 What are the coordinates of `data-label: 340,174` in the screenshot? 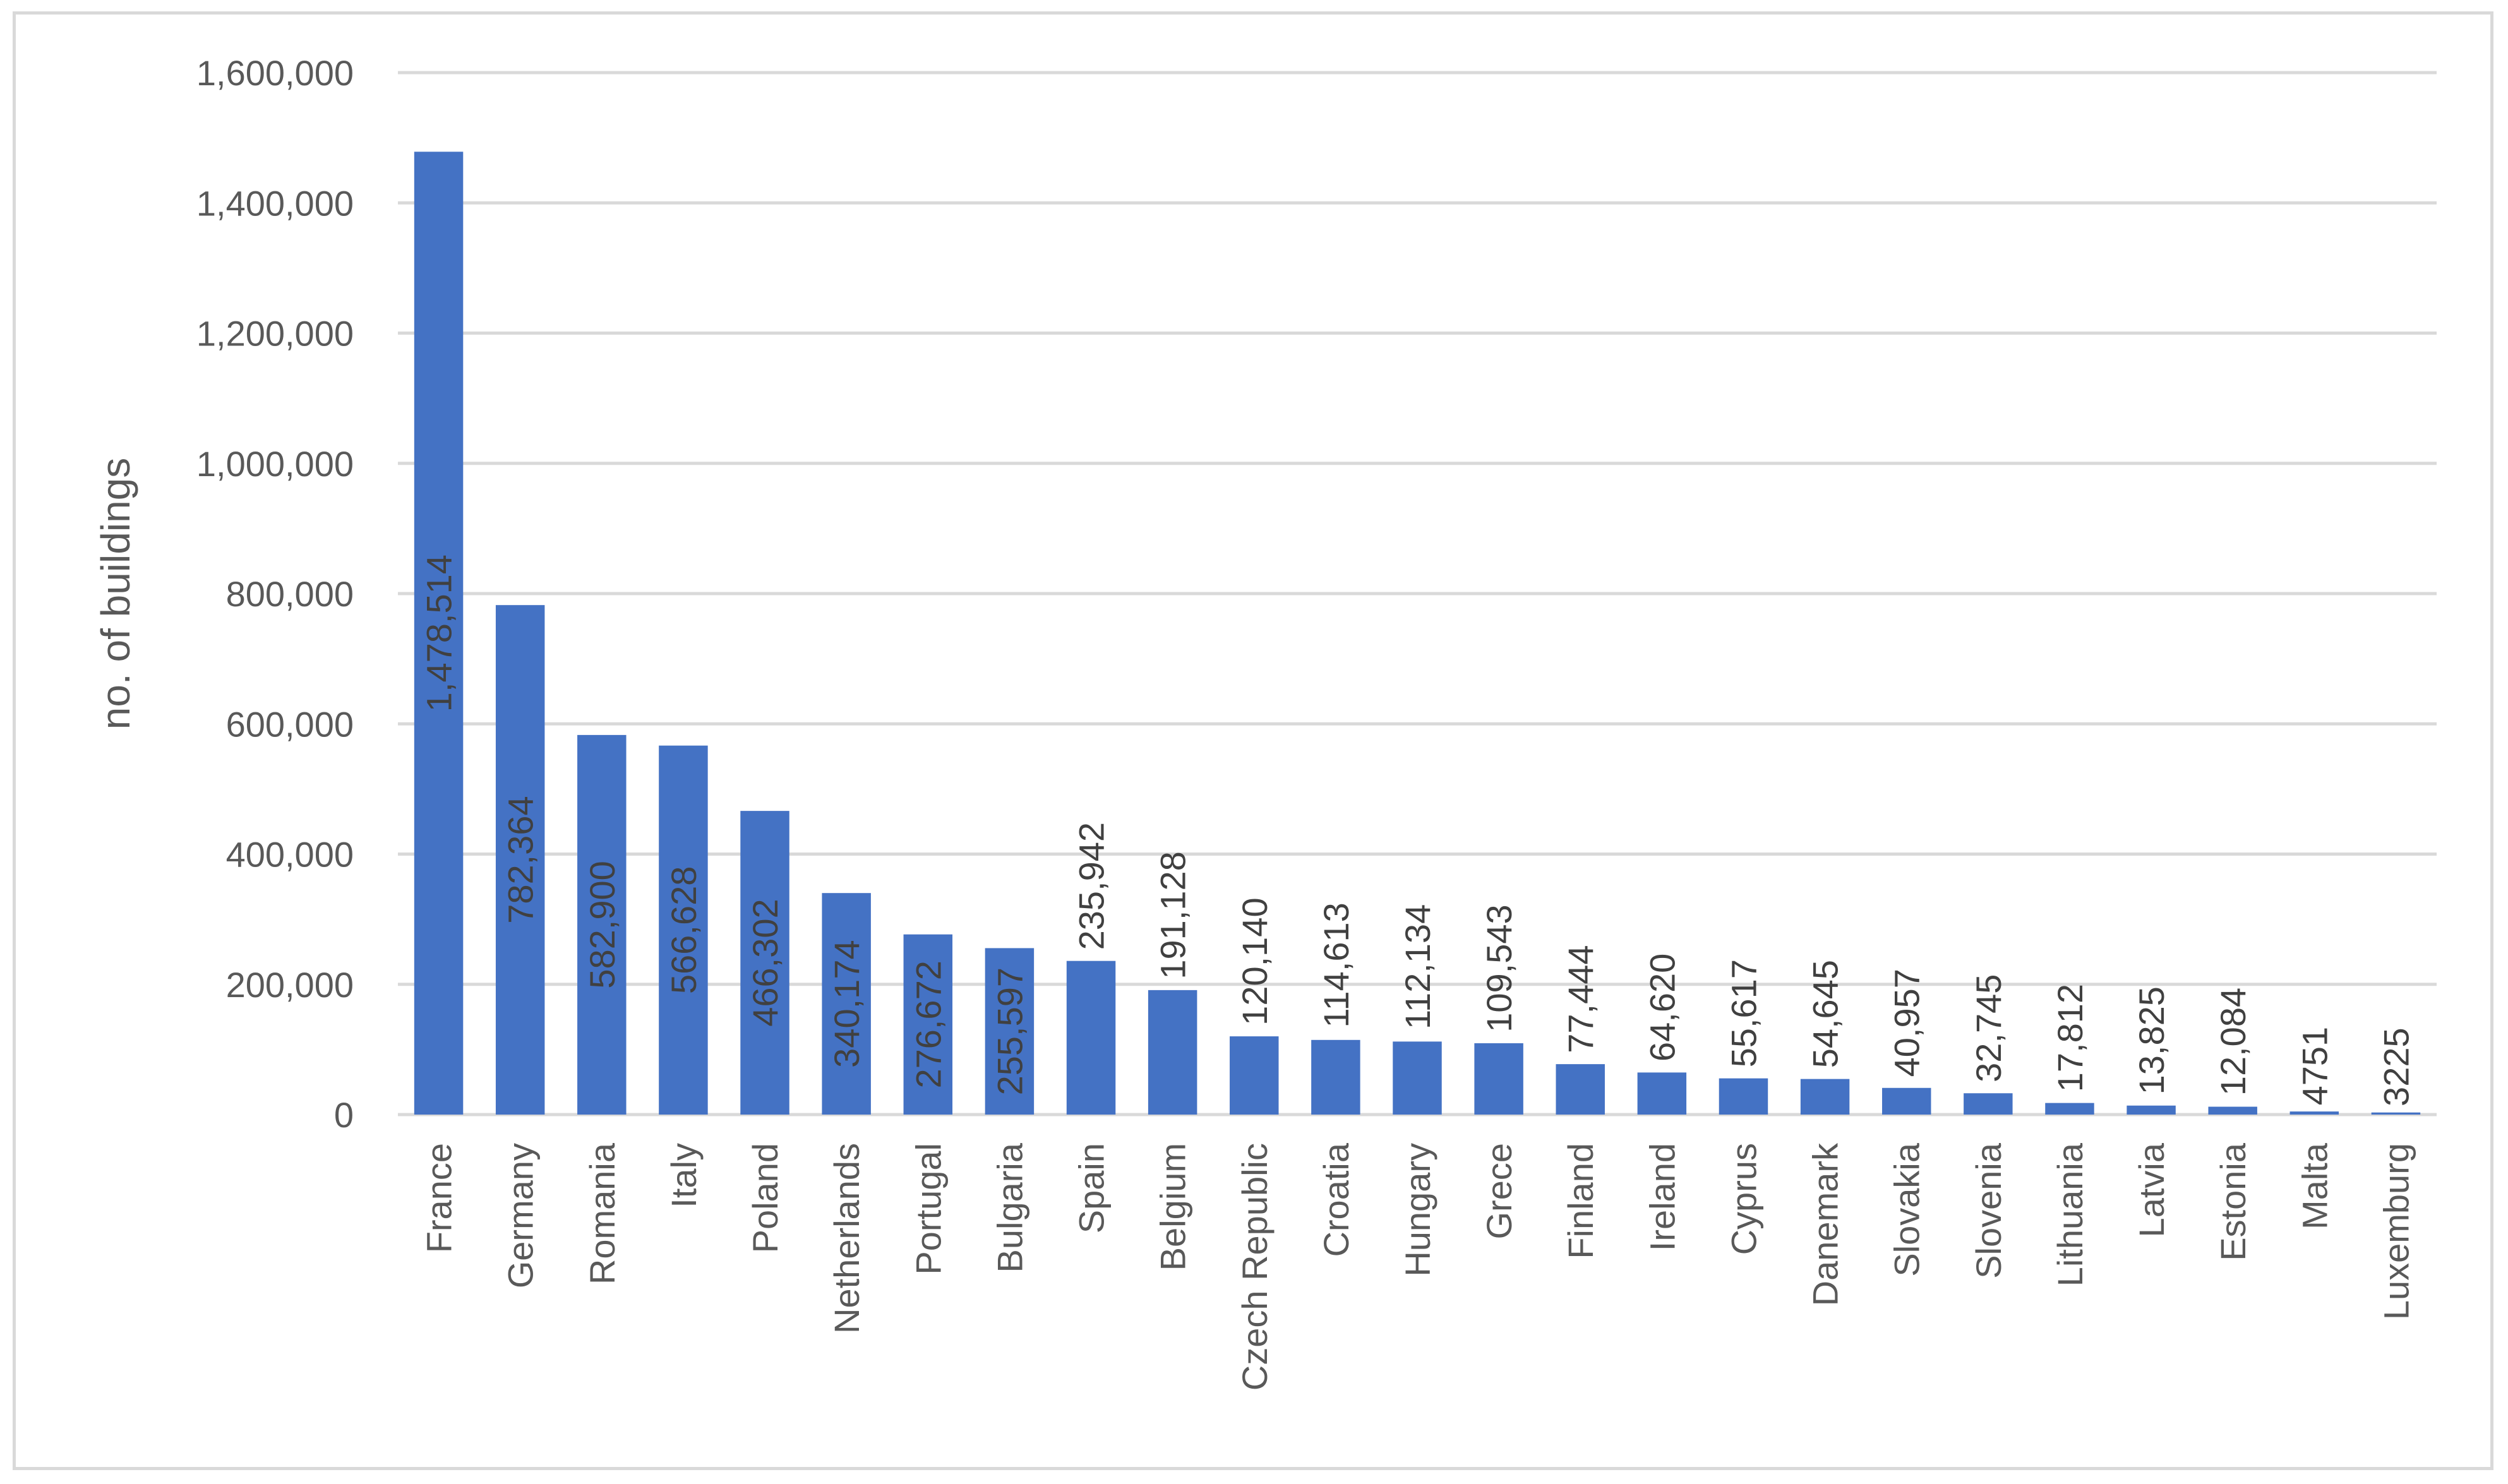 It's located at (847, 1003).